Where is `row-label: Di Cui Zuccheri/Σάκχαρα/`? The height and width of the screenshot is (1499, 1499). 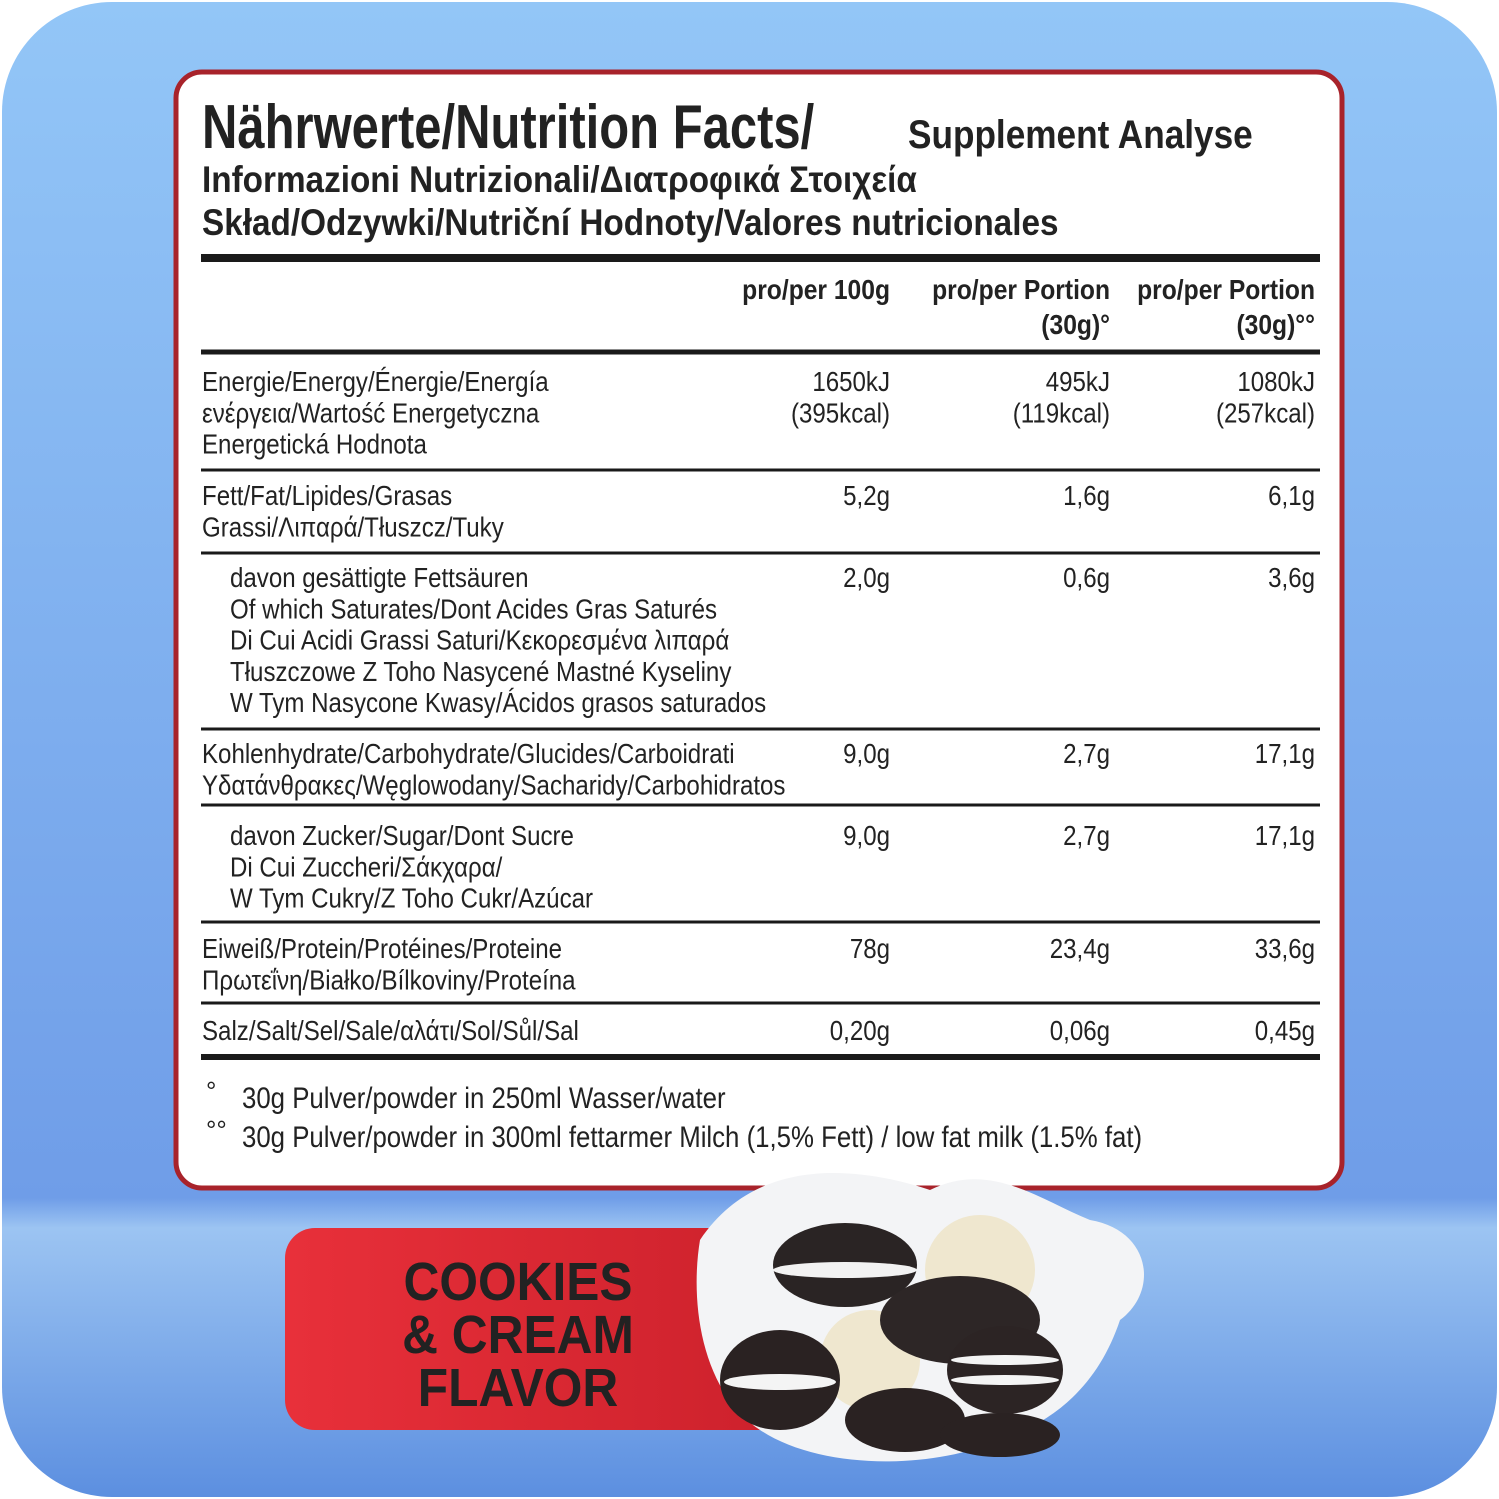 row-label: Di Cui Zuccheri/Σάκχαρα/ is located at coordinates (366, 867).